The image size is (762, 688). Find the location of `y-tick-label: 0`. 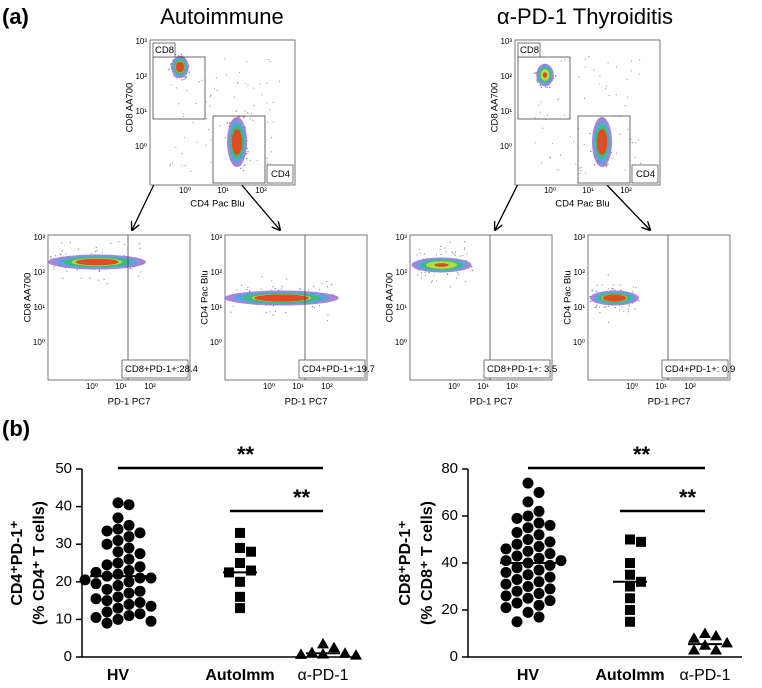

y-tick-label: 0 is located at coordinates (68, 656).